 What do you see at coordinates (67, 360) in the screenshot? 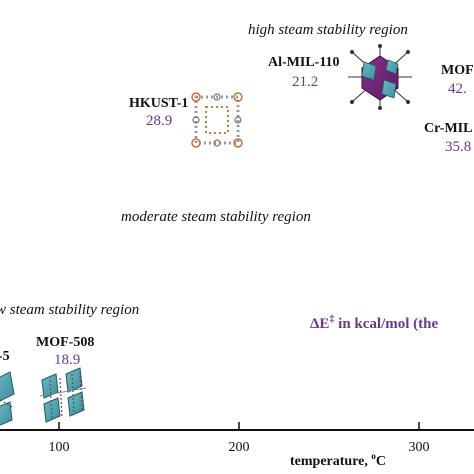
I see `point-value-mof-508: 18.9` at bounding box center [67, 360].